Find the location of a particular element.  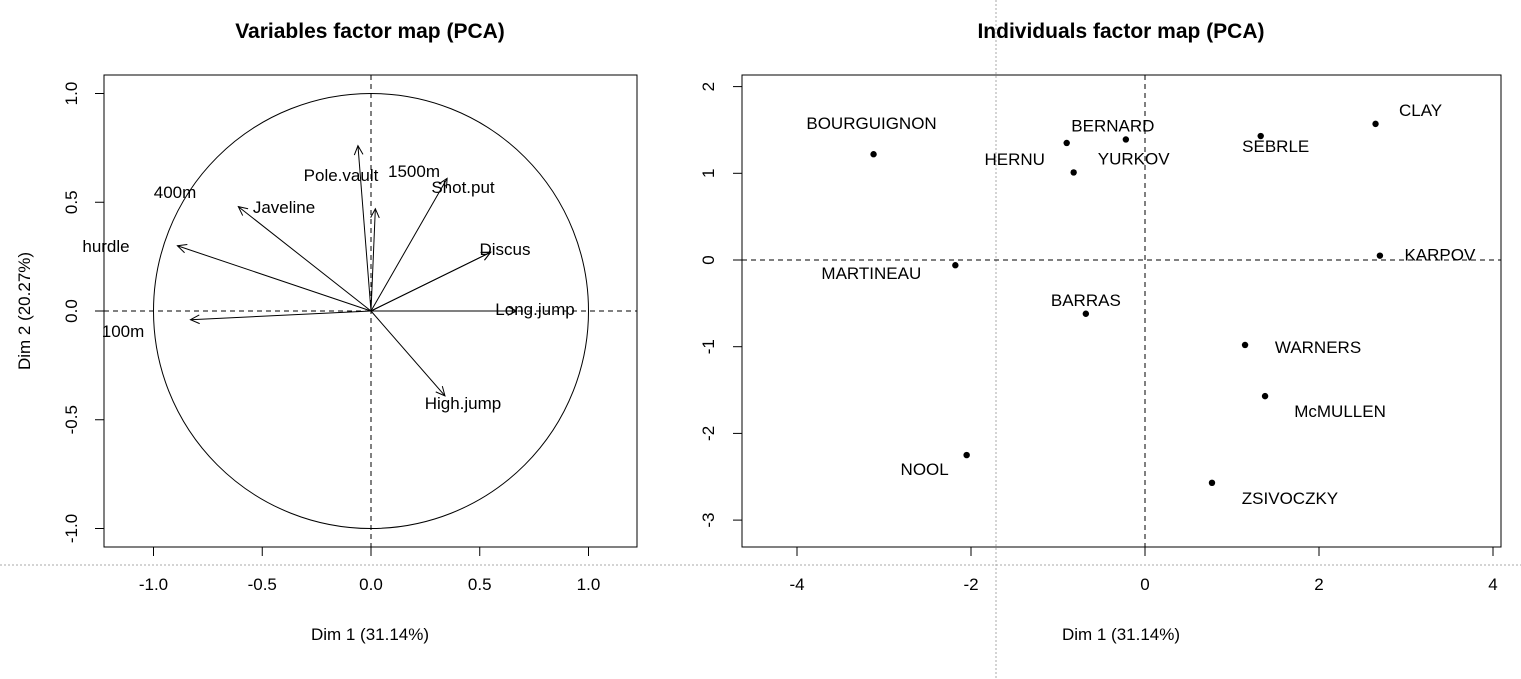

individual-label: BARRAS is located at coordinates (1086, 300).